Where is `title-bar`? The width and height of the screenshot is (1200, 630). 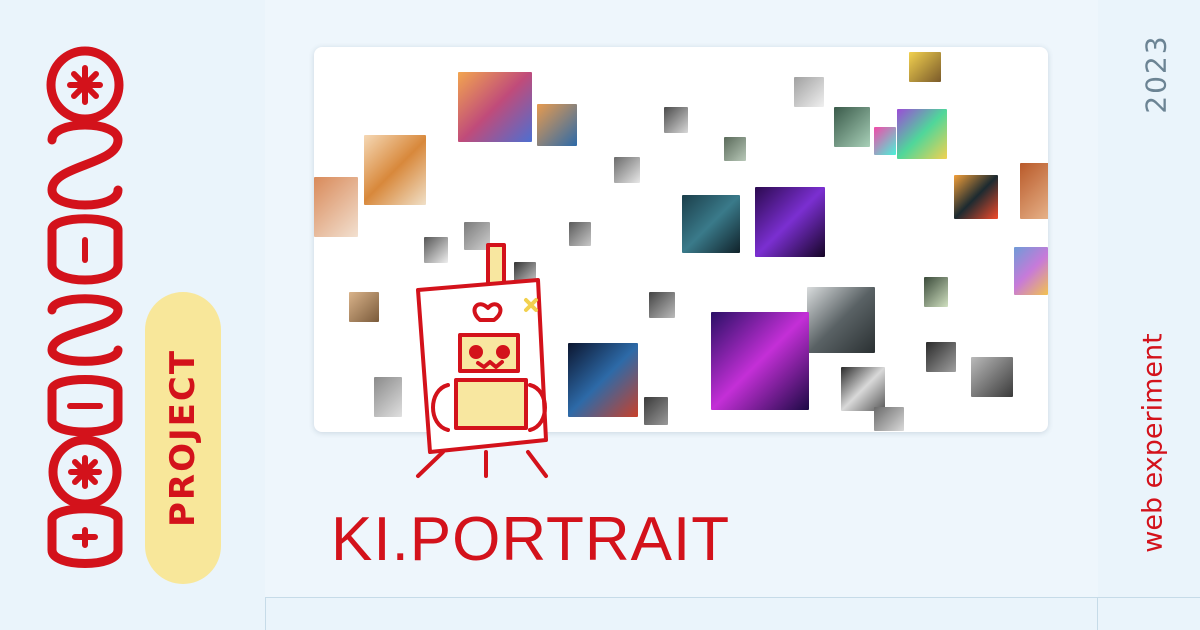
title-bar is located at coordinates (698, 538).